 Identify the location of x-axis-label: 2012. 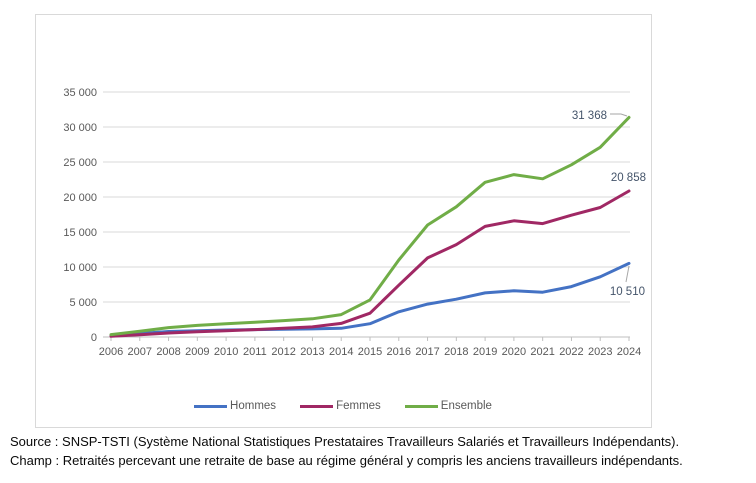
(283, 352).